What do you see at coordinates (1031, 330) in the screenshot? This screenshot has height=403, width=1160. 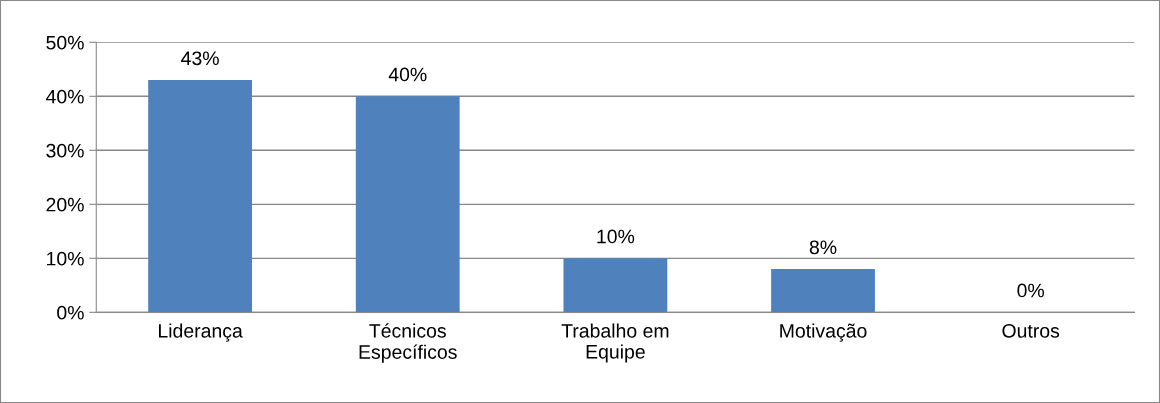 I see `x-tick-label: Outros` at bounding box center [1031, 330].